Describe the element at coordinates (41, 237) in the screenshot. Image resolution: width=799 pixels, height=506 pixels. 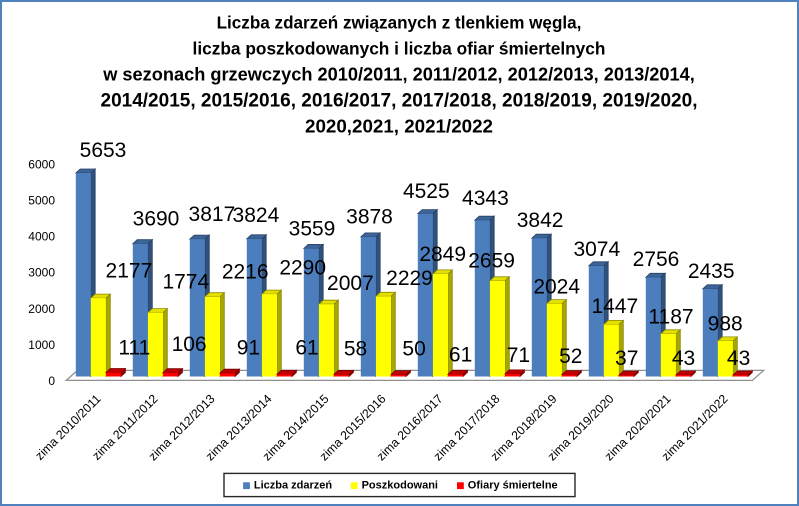
I see `svg-text: 4000` at that location.